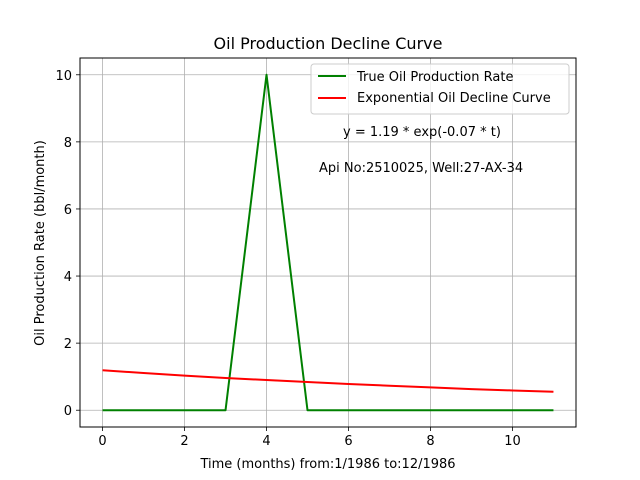  What do you see at coordinates (328, 43) in the screenshot?
I see `chart-title: Oil Production Decline Curve` at bounding box center [328, 43].